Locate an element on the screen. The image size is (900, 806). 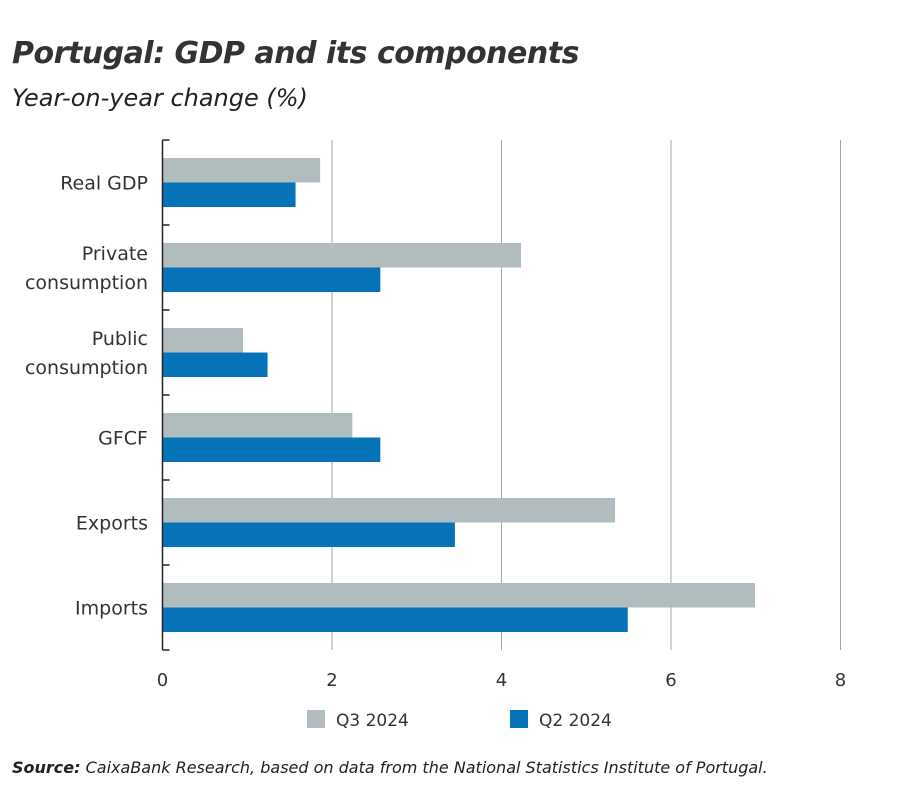
x-tick-label: 0 is located at coordinates (162, 680).